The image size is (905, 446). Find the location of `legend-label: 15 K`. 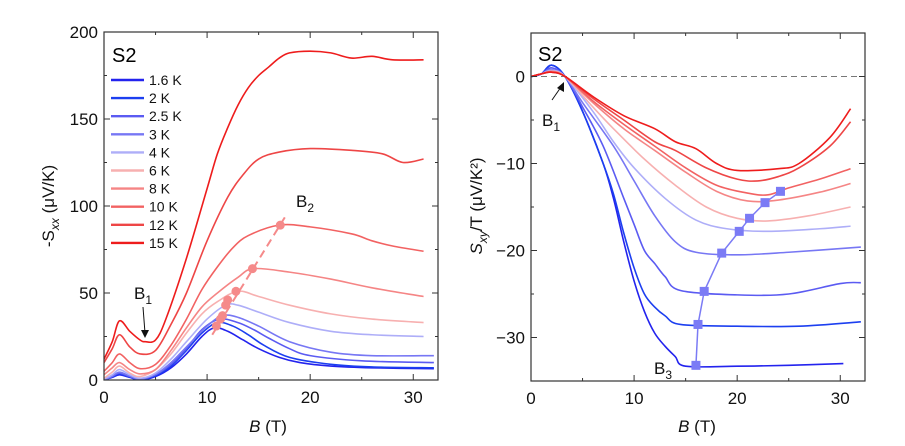

legend-label: 15 K is located at coordinates (163, 243).